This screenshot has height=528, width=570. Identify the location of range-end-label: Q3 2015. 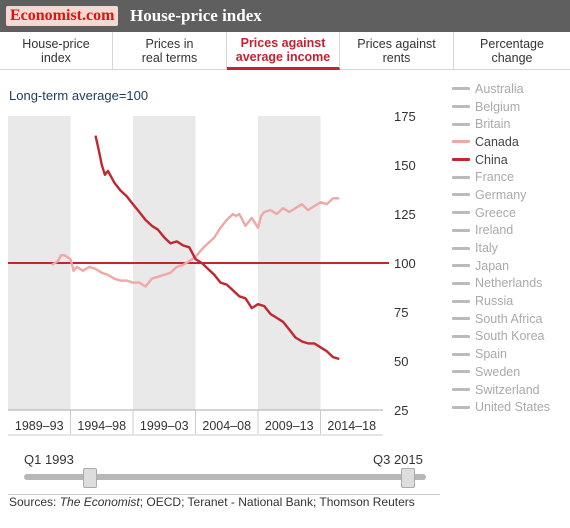
(398, 459).